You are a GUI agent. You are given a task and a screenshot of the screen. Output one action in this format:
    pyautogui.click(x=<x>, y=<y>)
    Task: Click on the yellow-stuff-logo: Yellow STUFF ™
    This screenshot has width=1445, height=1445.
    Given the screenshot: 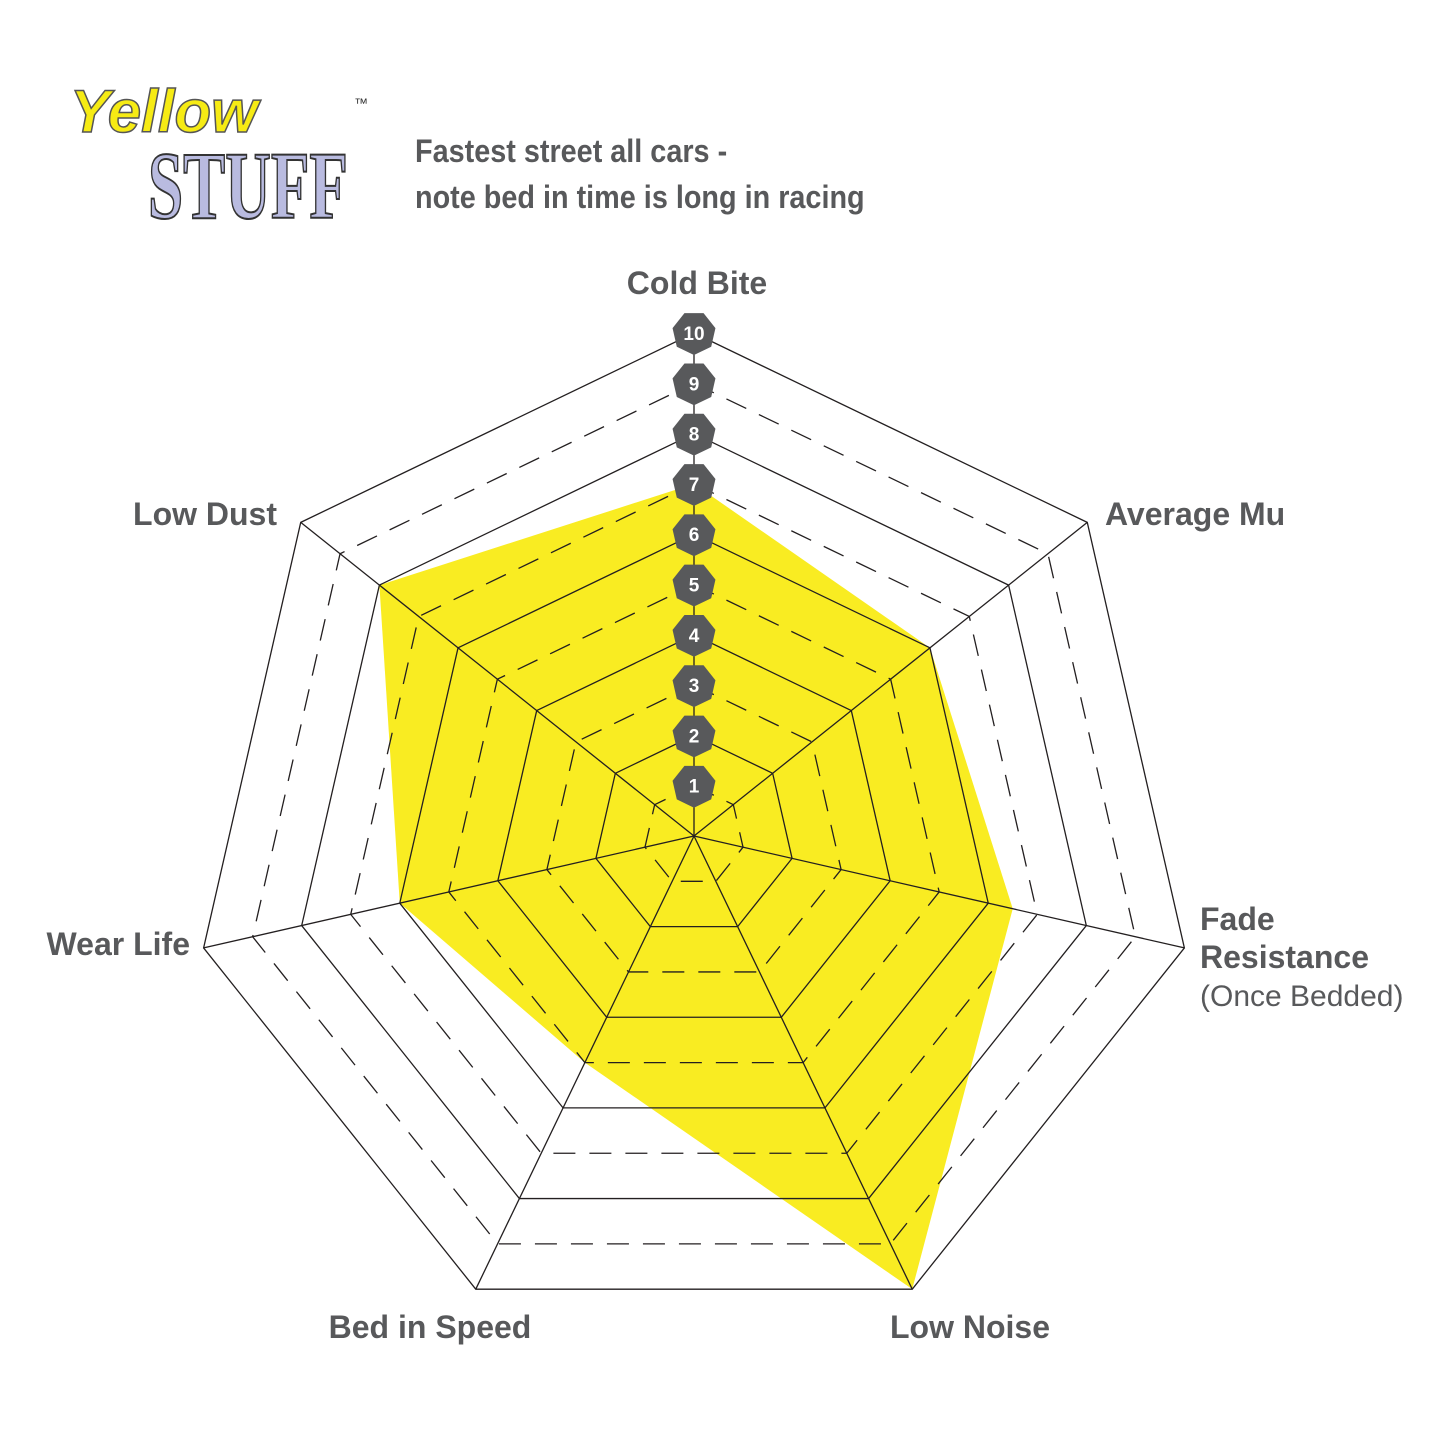 What is the action you would take?
    pyautogui.click(x=218, y=153)
    